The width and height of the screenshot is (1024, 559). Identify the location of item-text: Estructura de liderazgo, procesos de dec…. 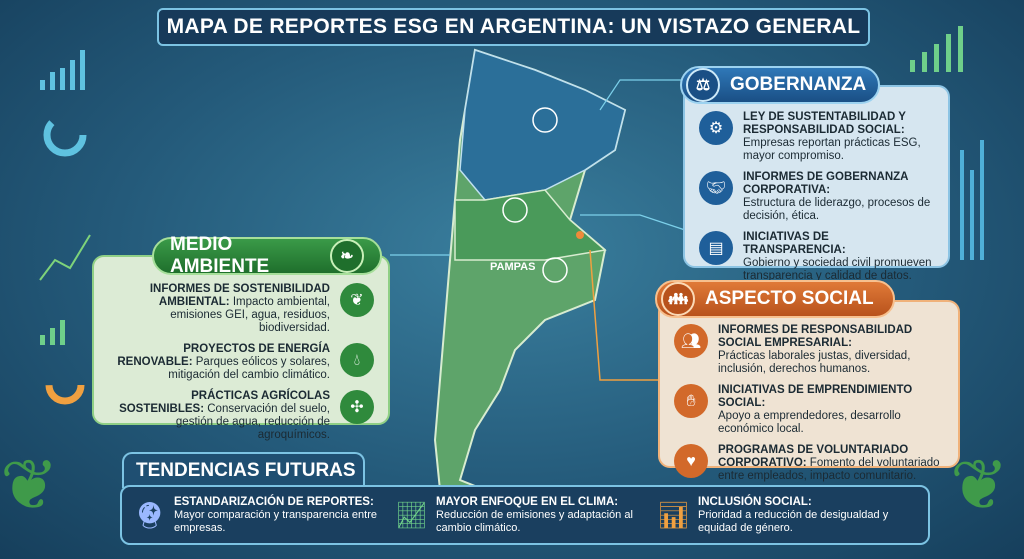
(837, 209).